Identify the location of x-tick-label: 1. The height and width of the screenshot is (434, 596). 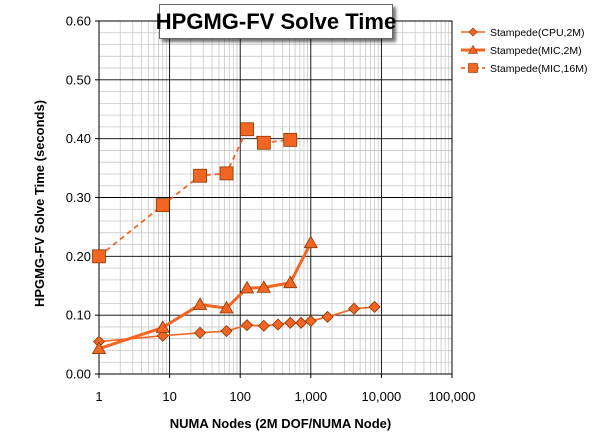
(98, 396).